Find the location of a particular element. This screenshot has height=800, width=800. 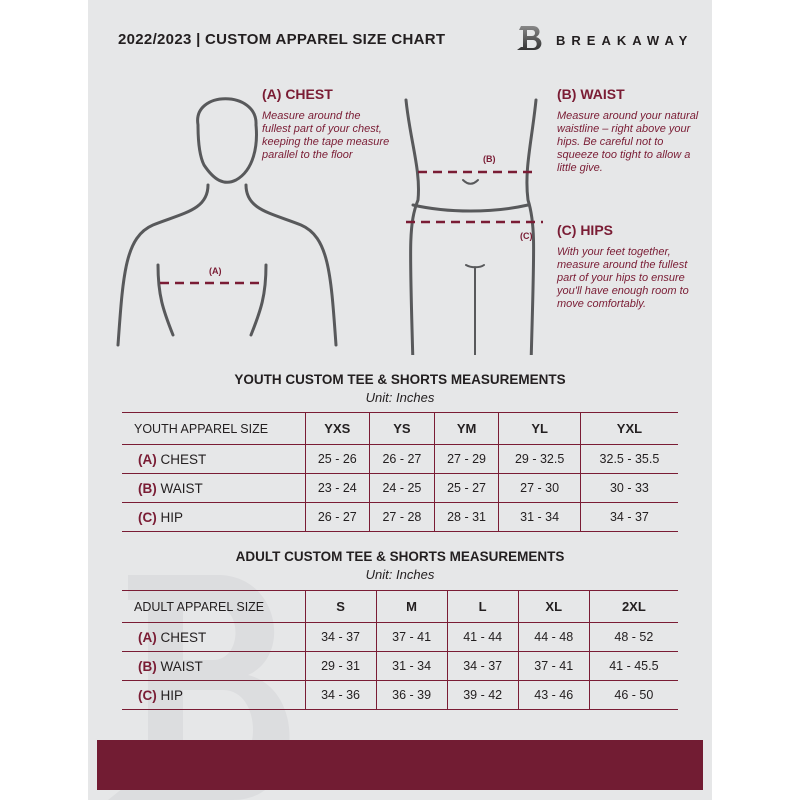

size-header: YXL is located at coordinates (628, 428).